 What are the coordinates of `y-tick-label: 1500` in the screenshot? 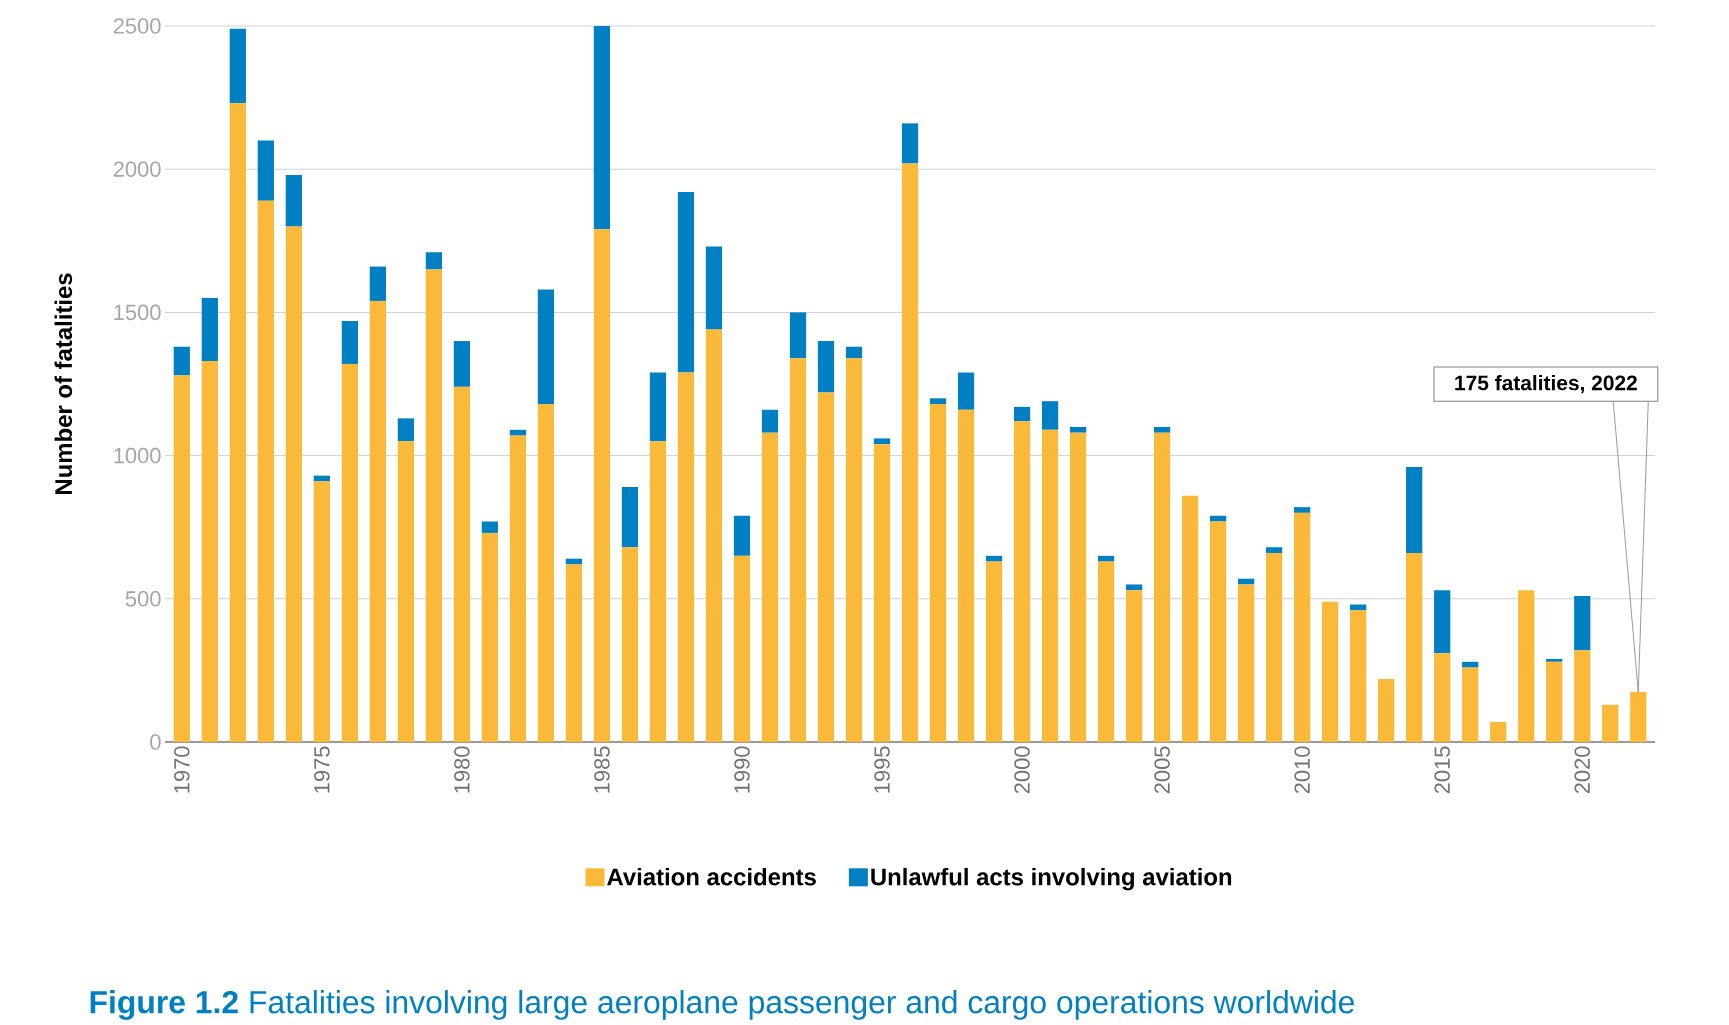 It's located at (137, 312).